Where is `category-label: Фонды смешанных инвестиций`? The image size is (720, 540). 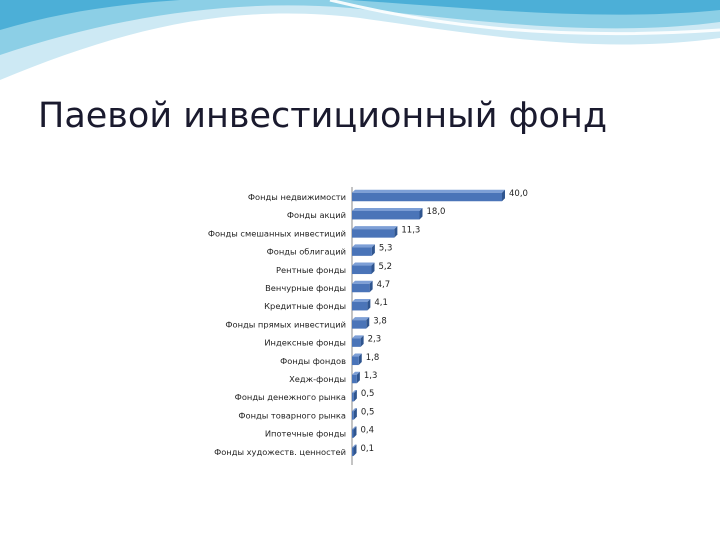 category-label: Фонды смешанных инвестиций is located at coordinates (277, 233).